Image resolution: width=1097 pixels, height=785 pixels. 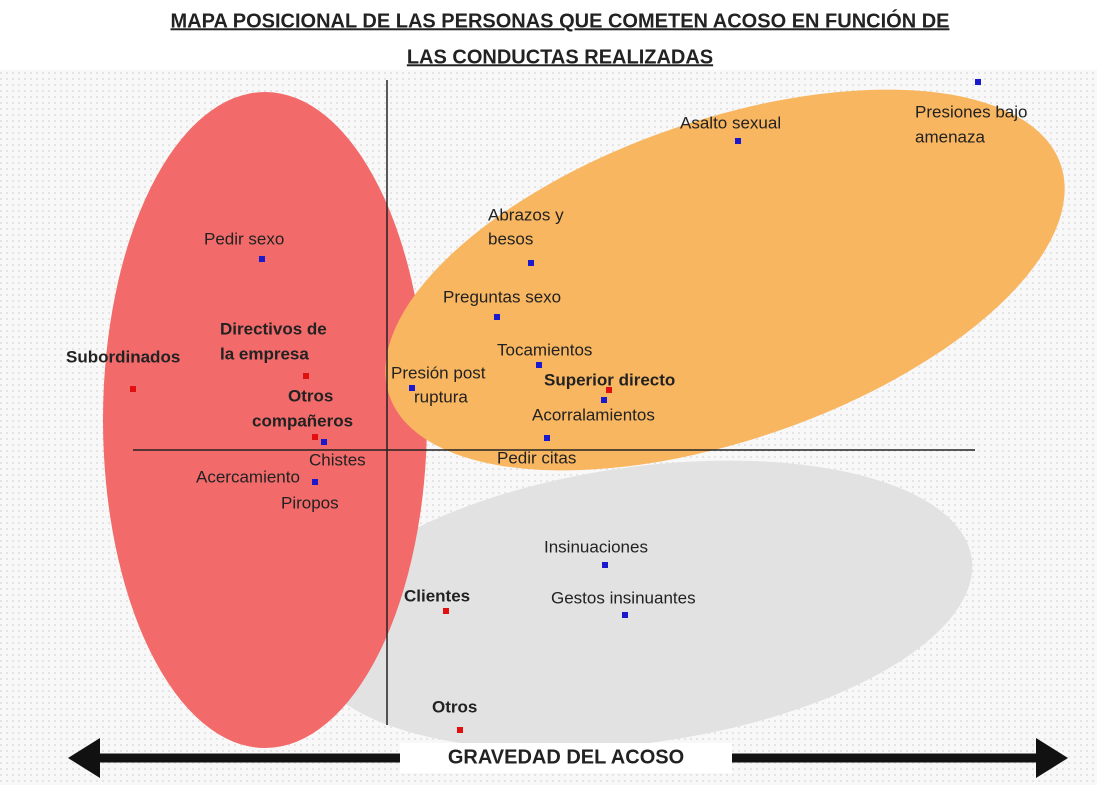 What do you see at coordinates (560, 57) in the screenshot?
I see `title: LAS CONDUCTAS REALIZADAS` at bounding box center [560, 57].